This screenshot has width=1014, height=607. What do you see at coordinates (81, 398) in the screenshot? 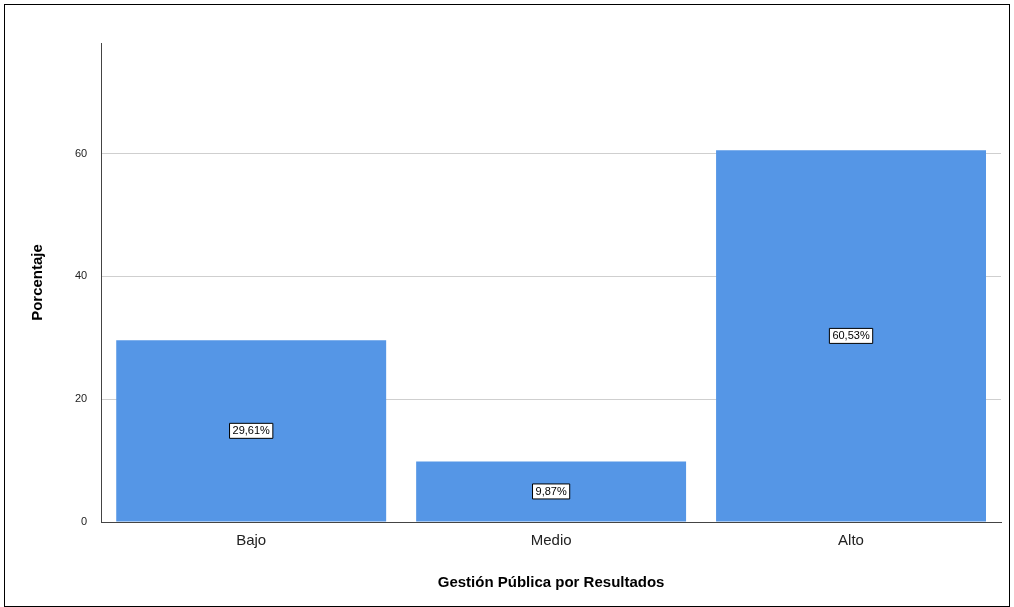
I see `y-tick-label: 20` at bounding box center [81, 398].